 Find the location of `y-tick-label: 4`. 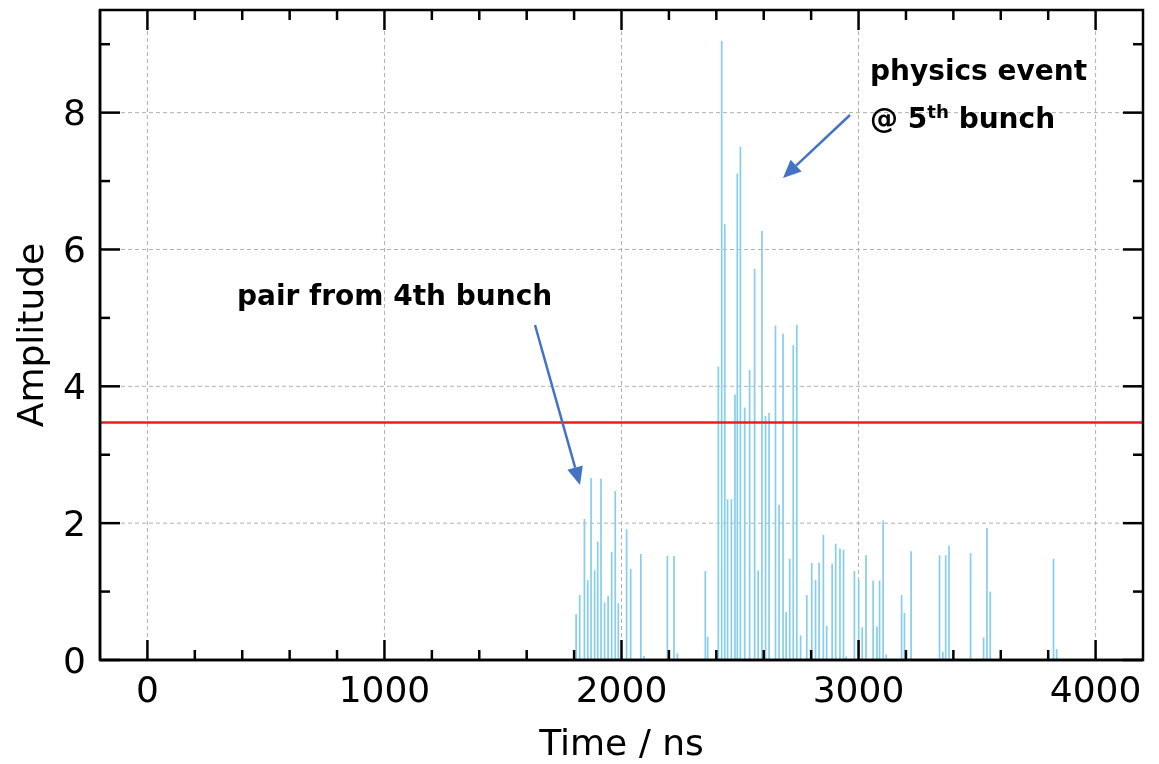

y-tick-label: 4 is located at coordinates (74, 387).